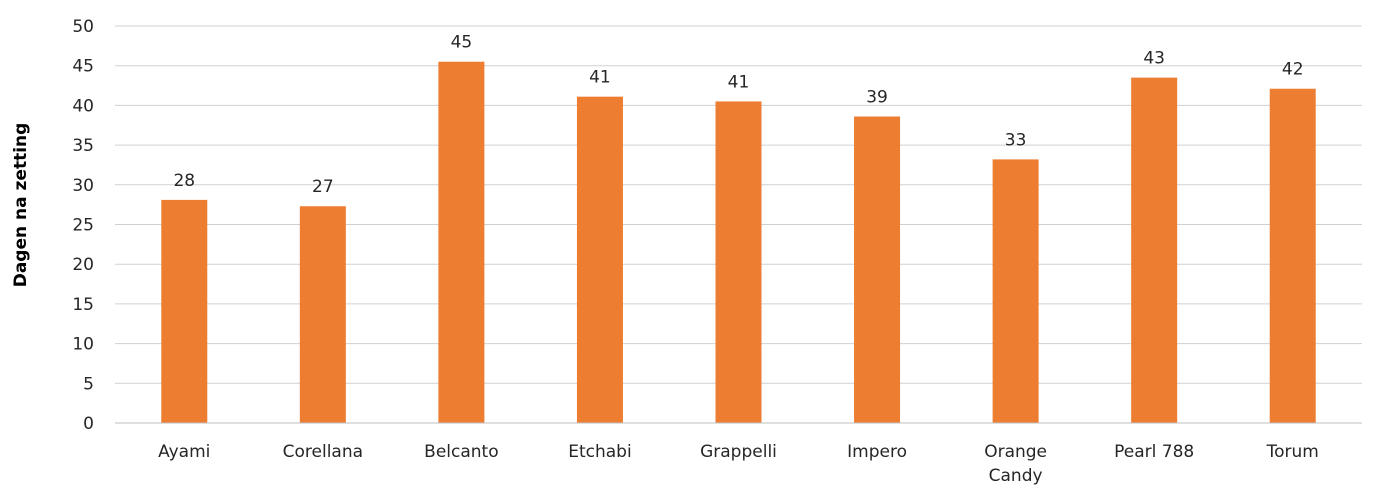 Image resolution: width=1377 pixels, height=489 pixels. I want to click on y-tick-label: 5, so click(88, 384).